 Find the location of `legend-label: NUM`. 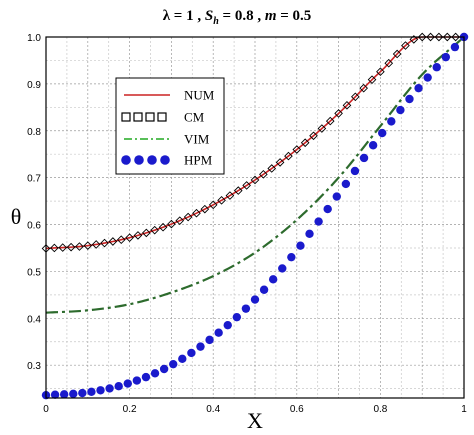

legend-label: NUM is located at coordinates (199, 95).